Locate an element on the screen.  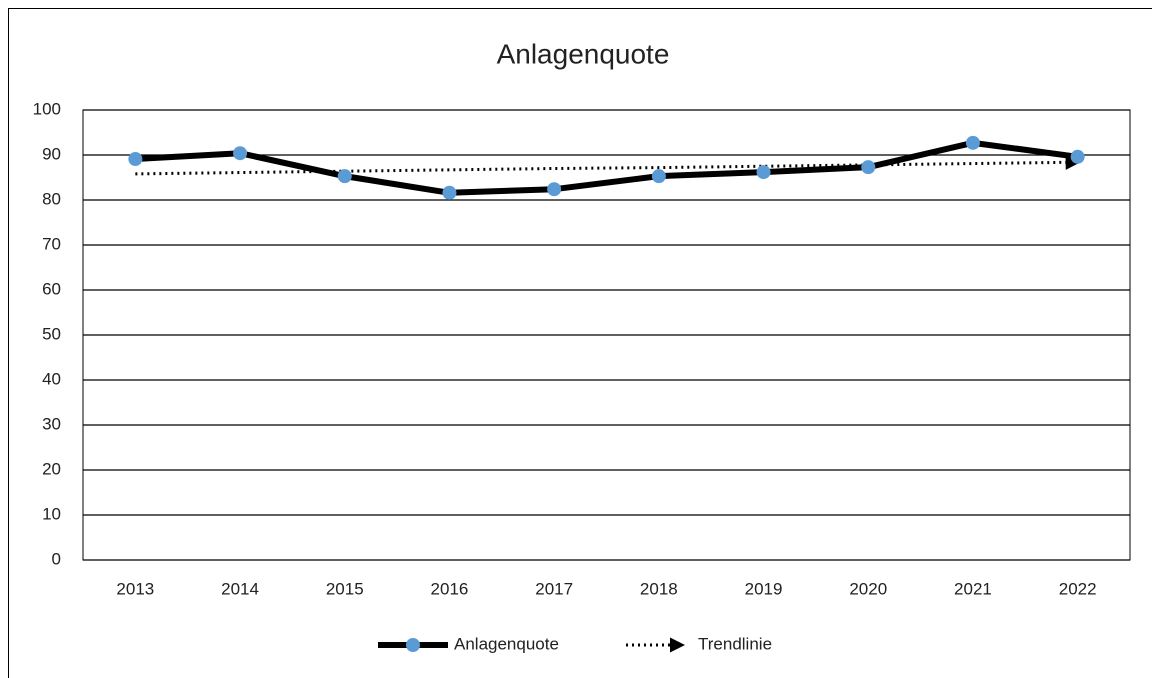
x-tick-label: 2020 is located at coordinates (868, 588).